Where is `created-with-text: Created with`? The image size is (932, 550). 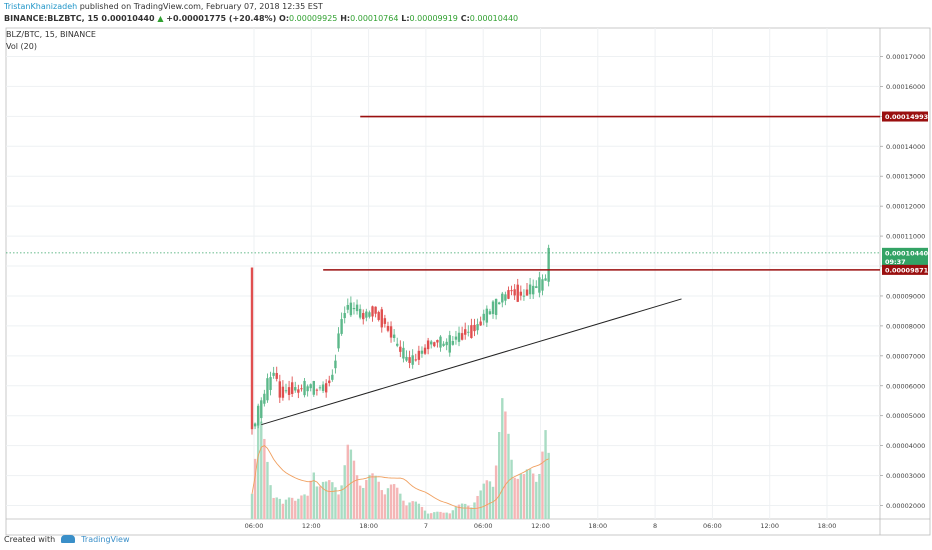 created-with-text: Created with is located at coordinates (30, 539).